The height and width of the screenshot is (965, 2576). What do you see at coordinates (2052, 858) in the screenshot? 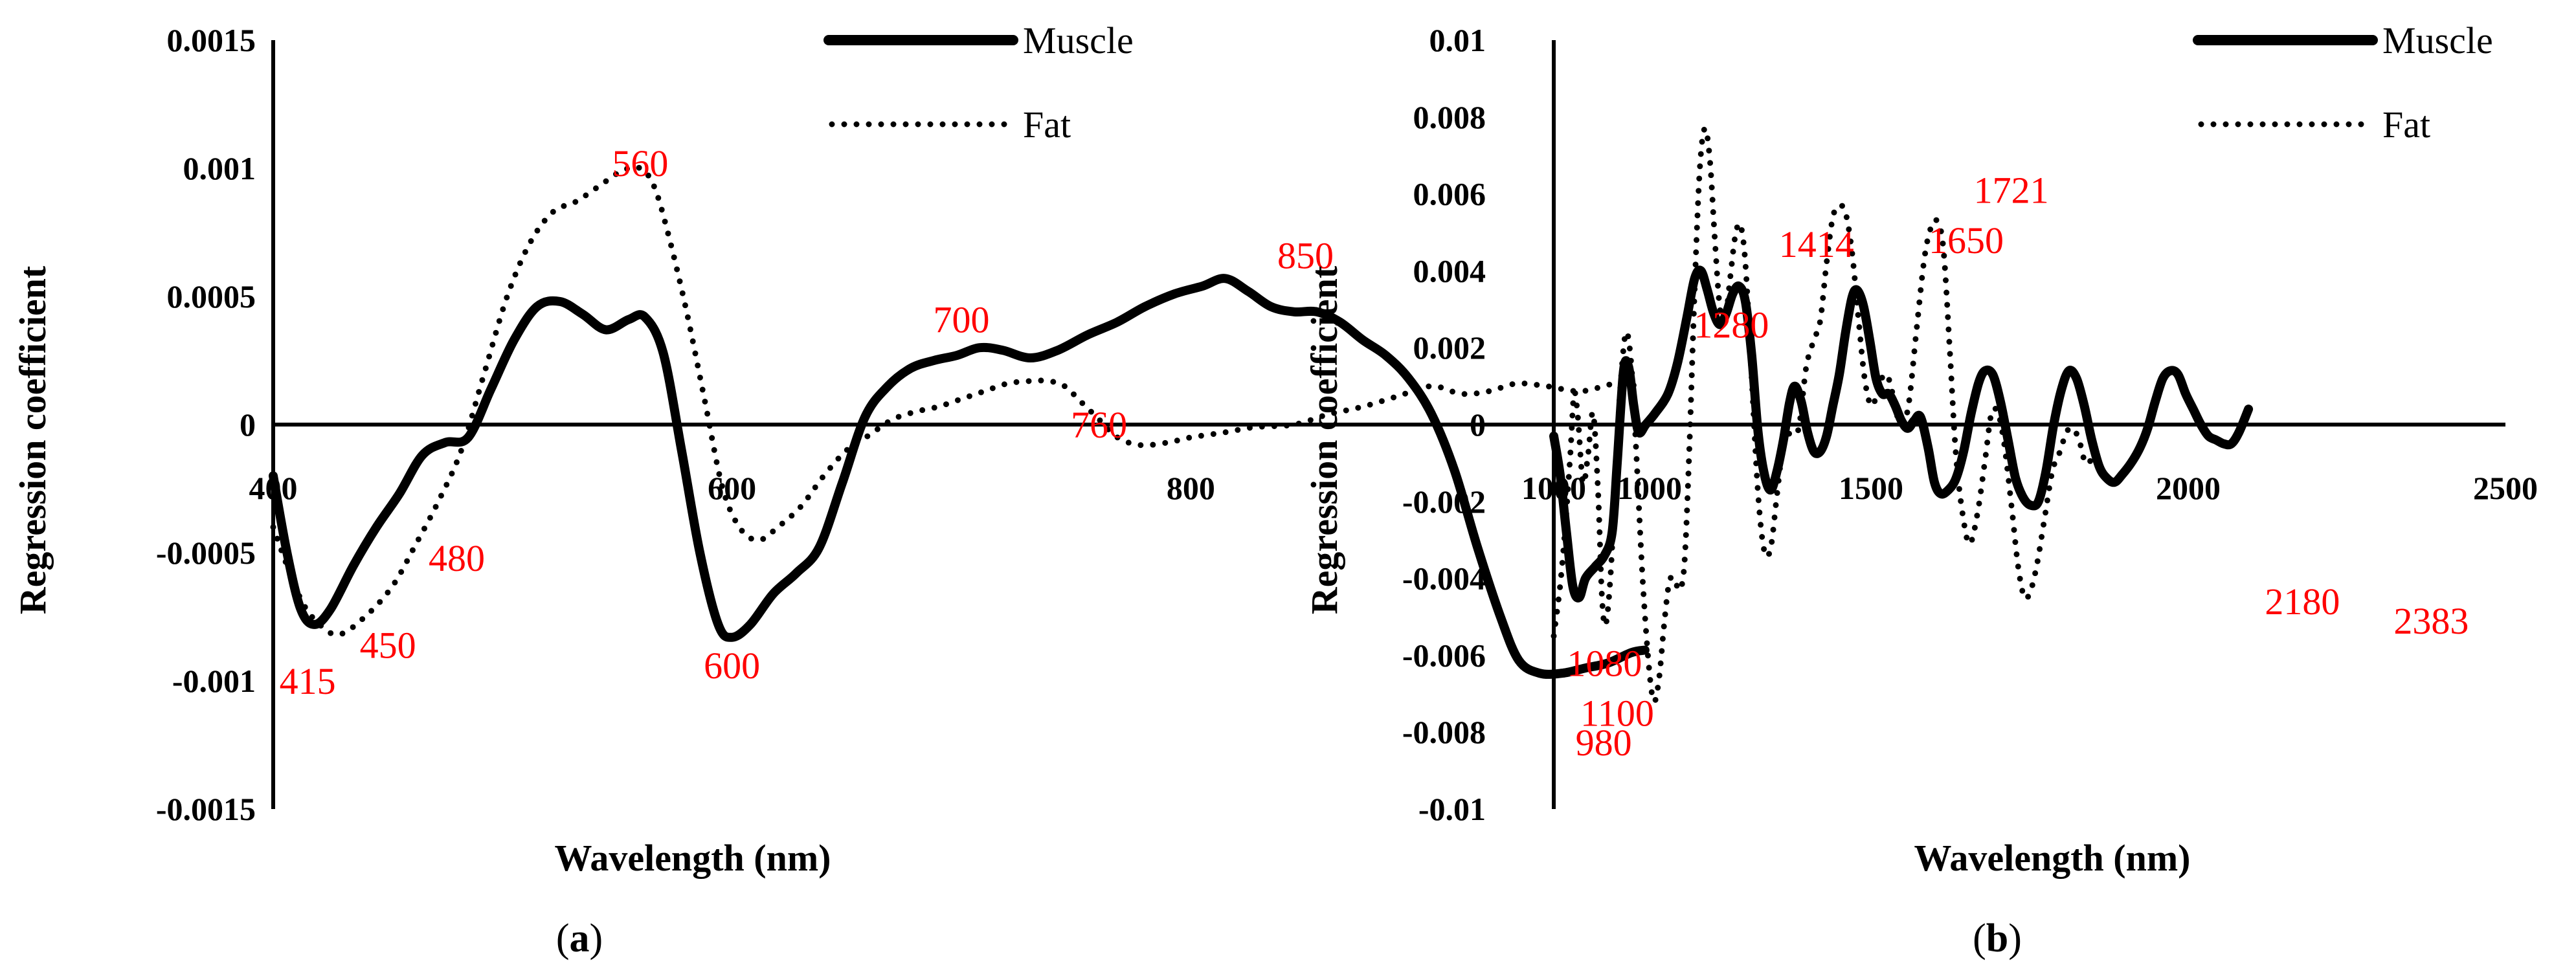
I see `panel-b-xlabel: Wavelength (nm)` at bounding box center [2052, 858].